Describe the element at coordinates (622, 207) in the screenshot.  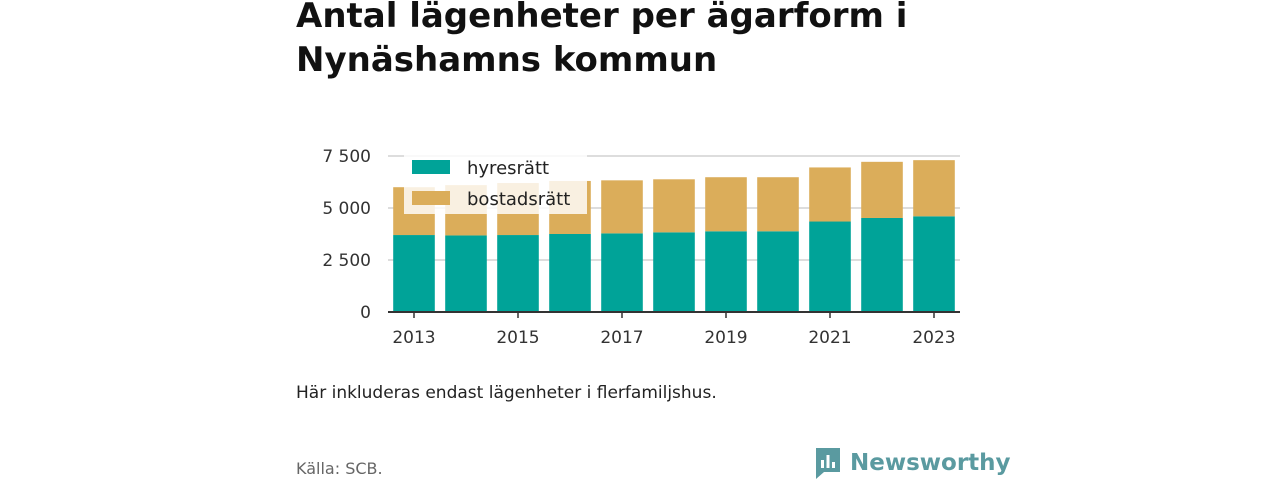
I see `bar-bostadsratt-2017` at that location.